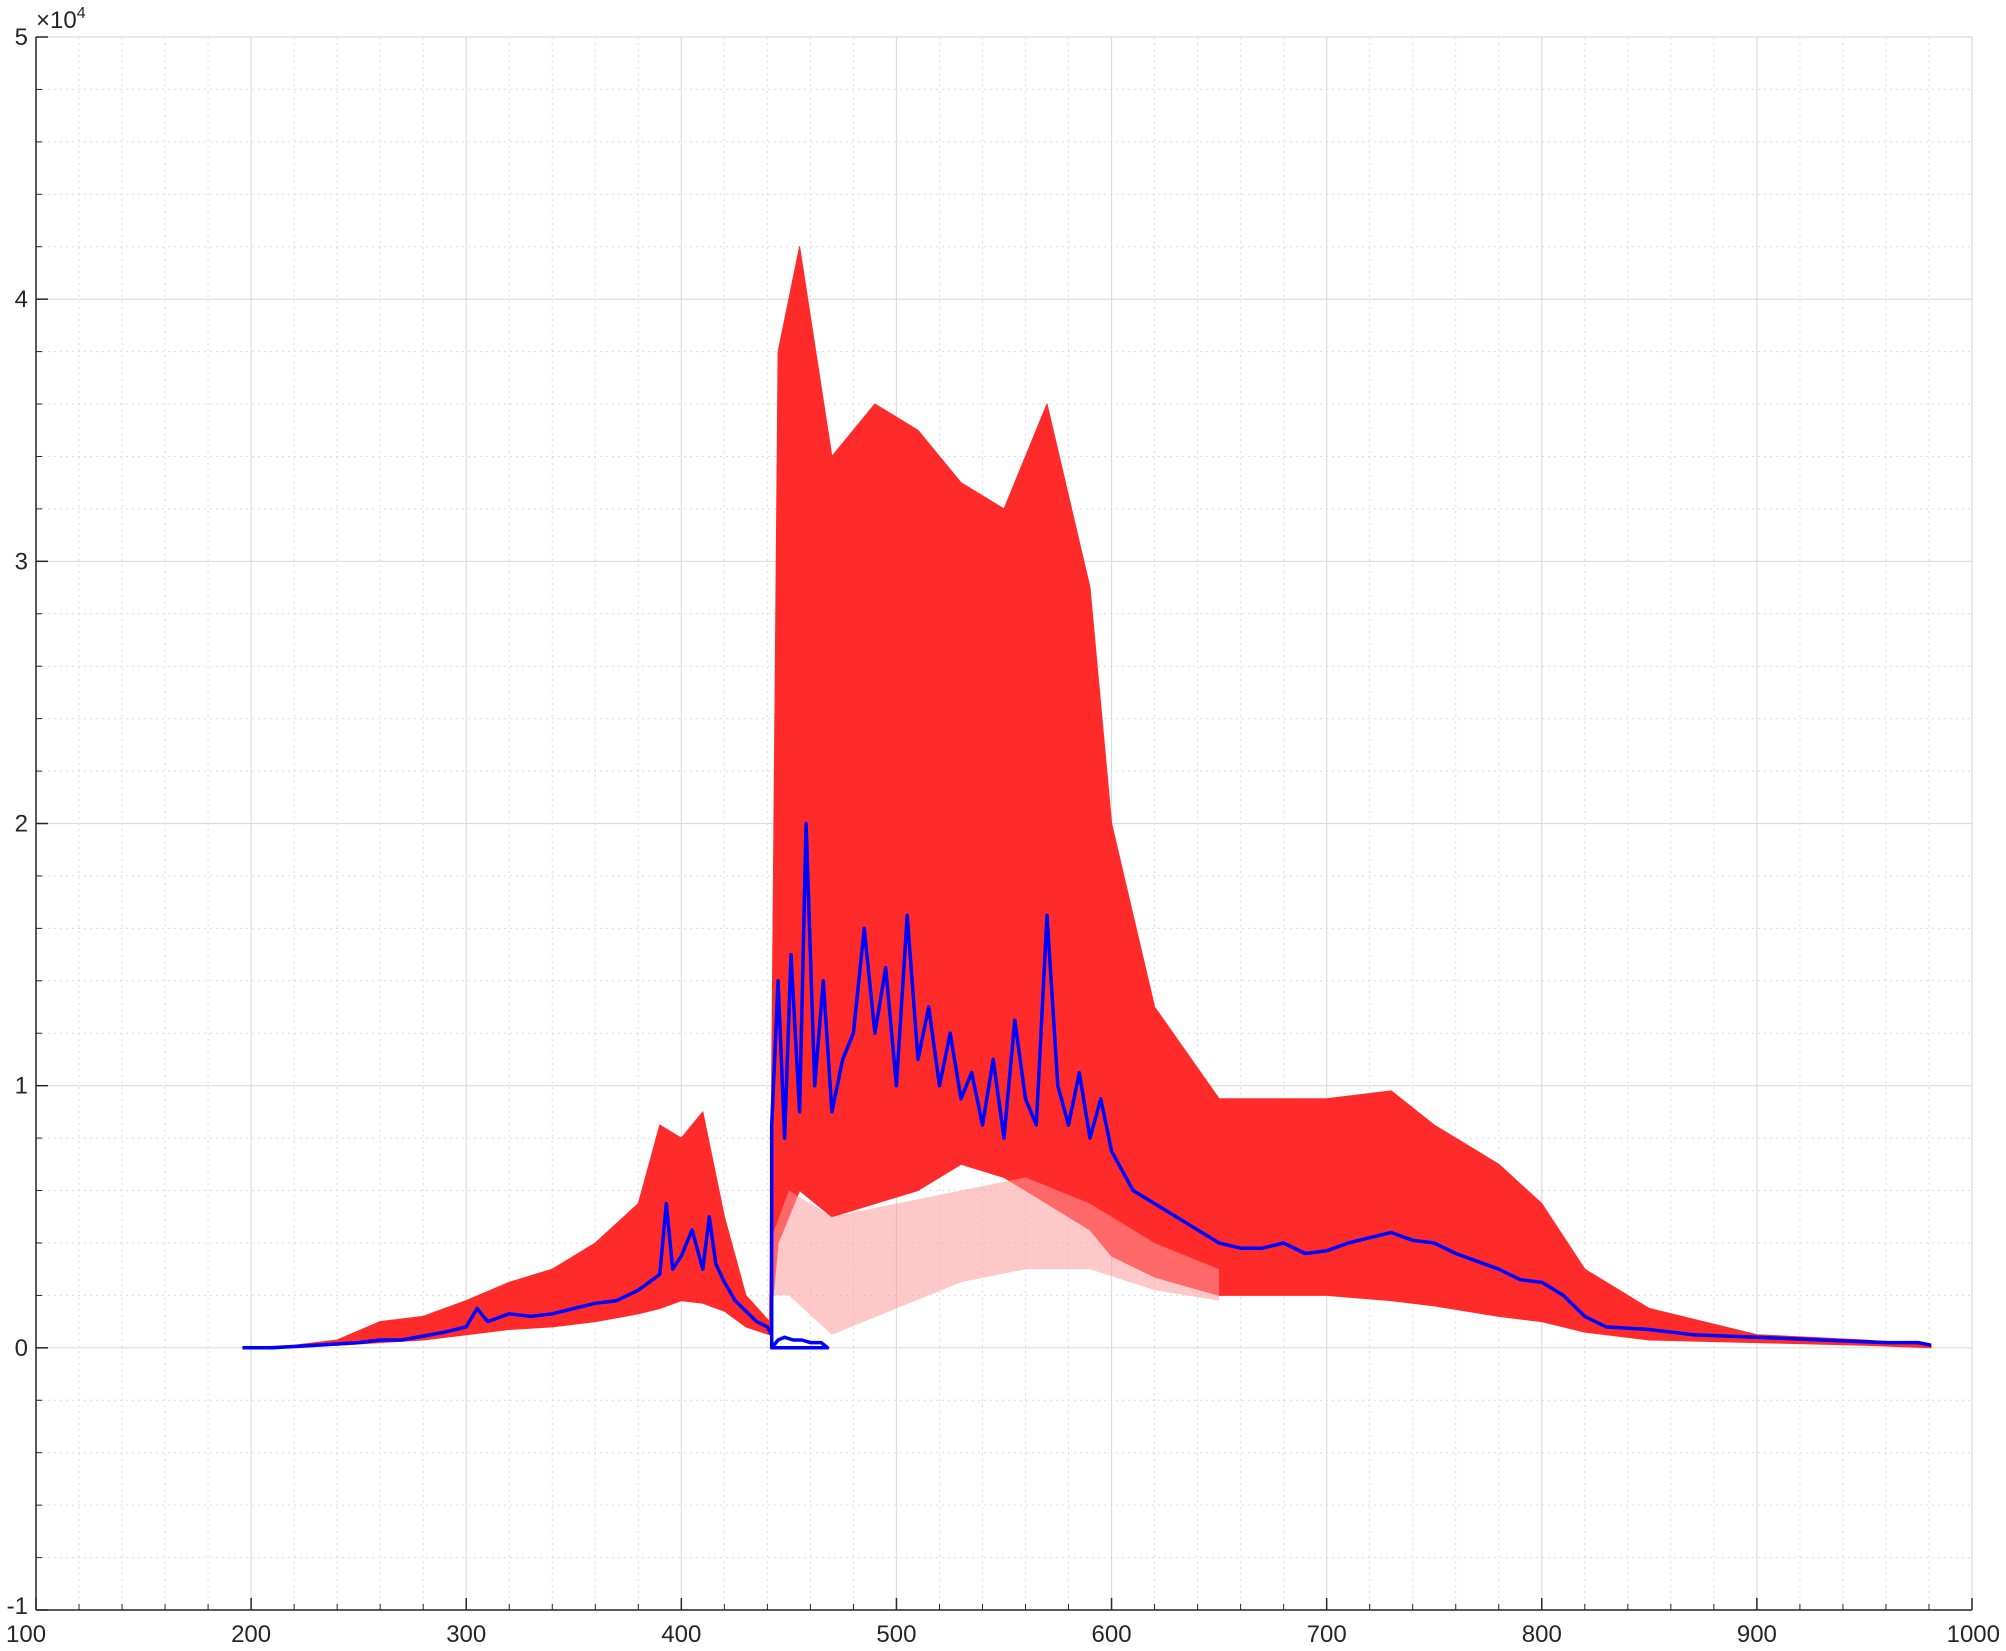 This screenshot has height=1651, width=2006. Describe the element at coordinates (681, 1634) in the screenshot. I see `x-tick-label: 400` at that location.